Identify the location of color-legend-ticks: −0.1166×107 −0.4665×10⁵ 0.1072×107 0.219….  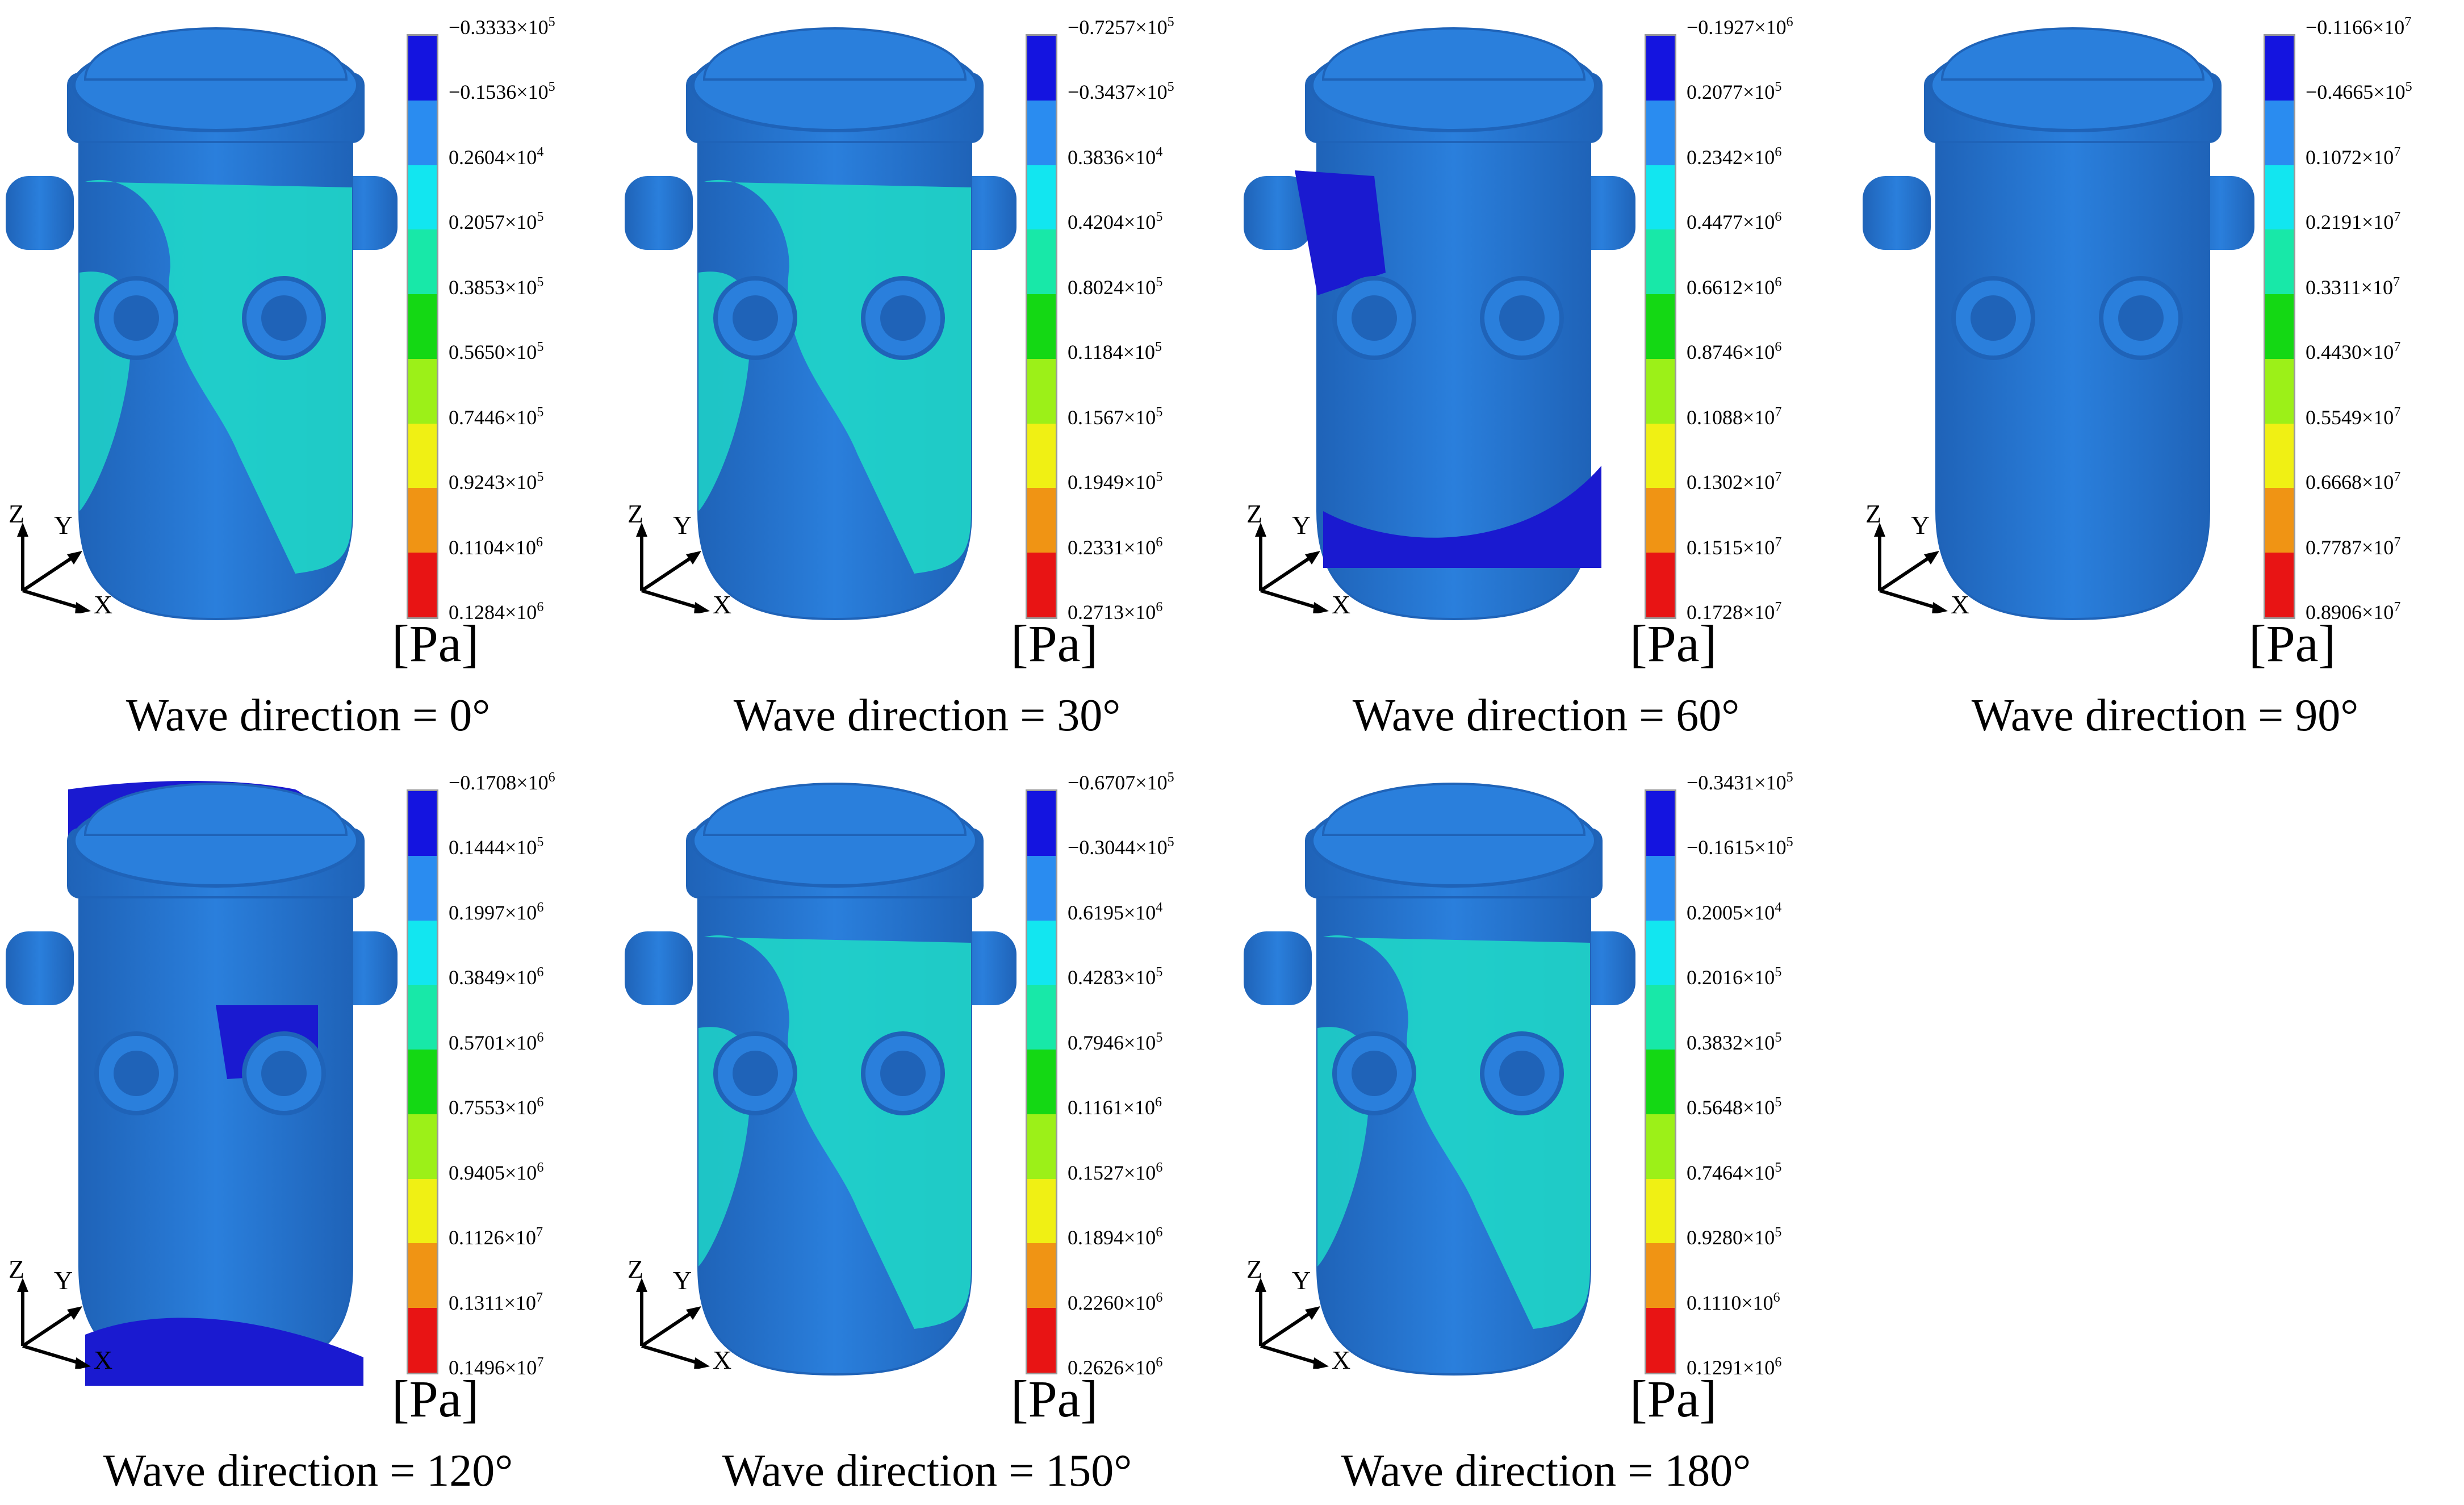
(2385, 315).